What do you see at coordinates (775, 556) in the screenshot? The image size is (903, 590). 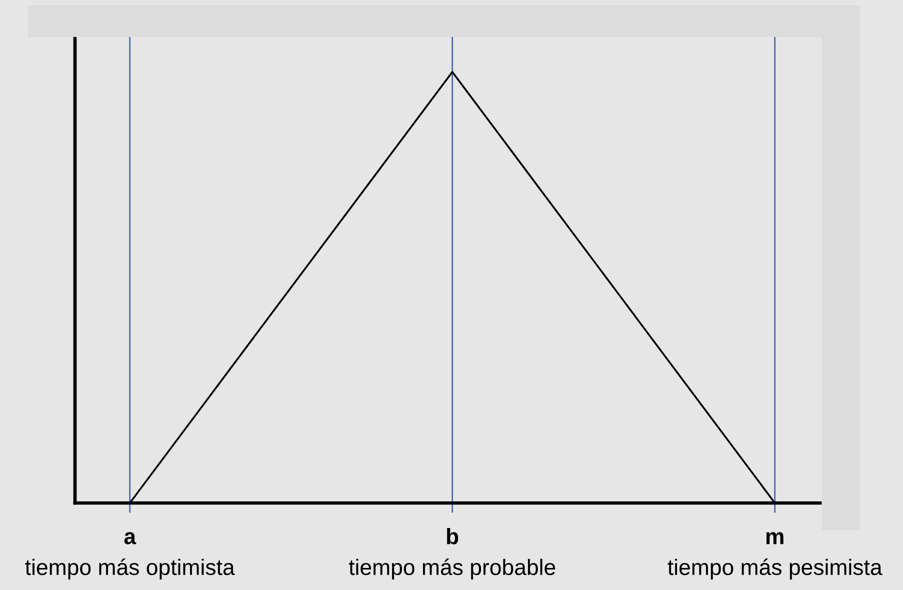 I see `category-label: m tiempo más pesimista` at bounding box center [775, 556].